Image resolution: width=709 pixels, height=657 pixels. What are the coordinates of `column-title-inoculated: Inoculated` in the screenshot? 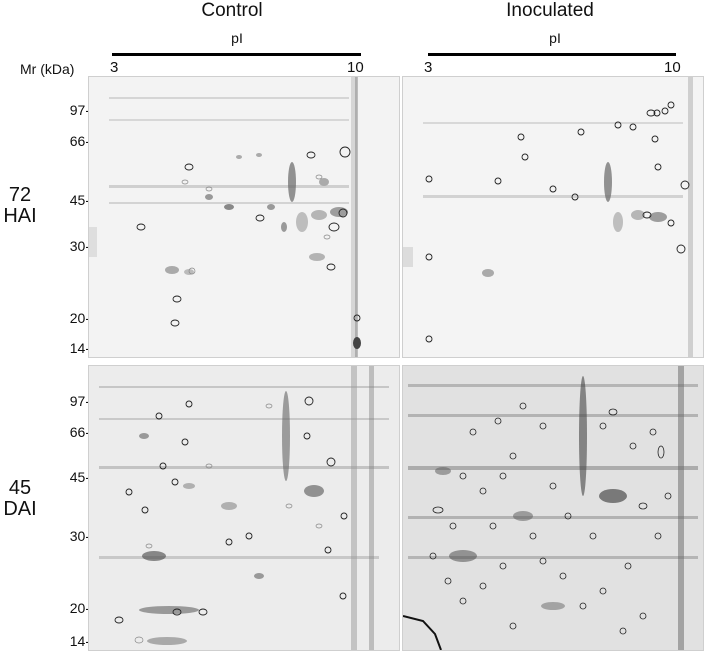 It's located at (550, 10).